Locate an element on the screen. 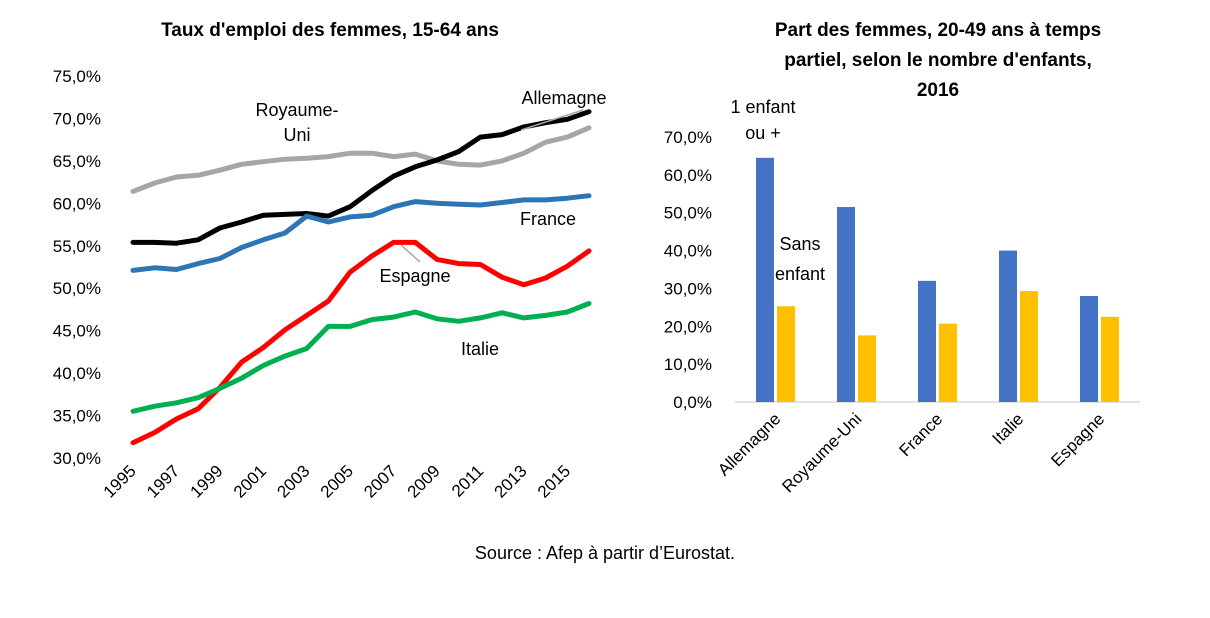  bar-x-tick: Italie is located at coordinates (1007, 428).